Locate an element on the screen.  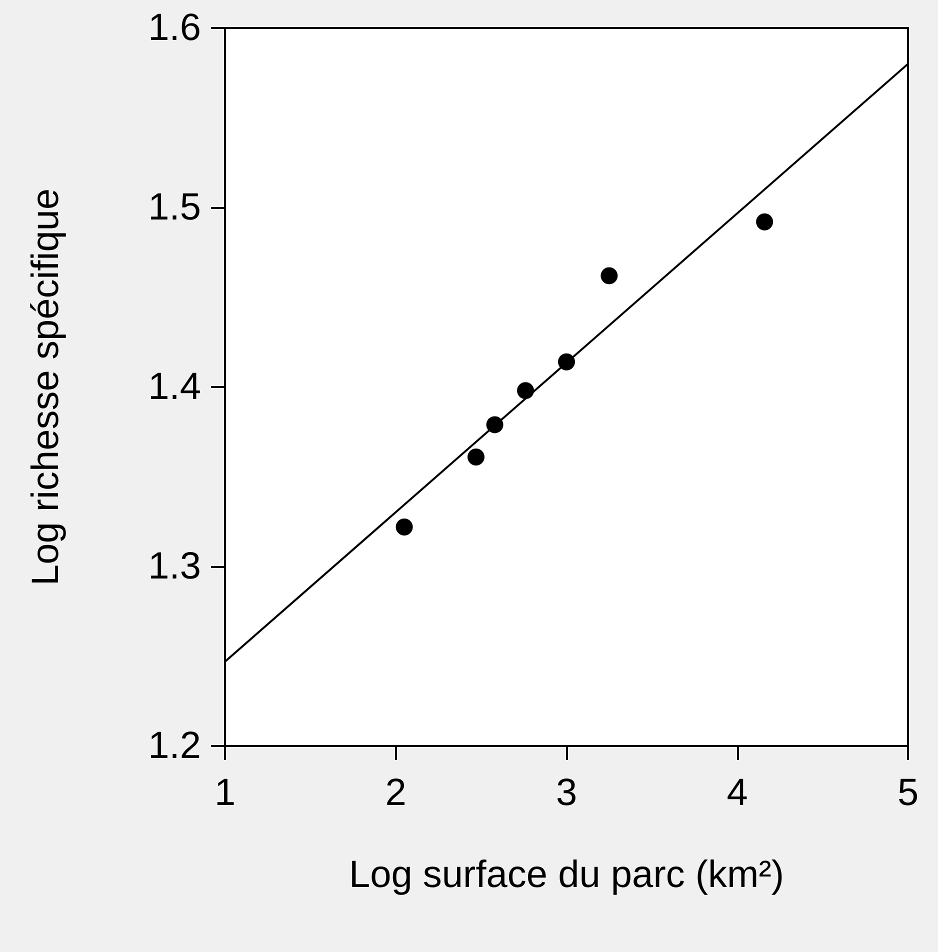
y-tick-label: 1.5 is located at coordinates (174, 207).